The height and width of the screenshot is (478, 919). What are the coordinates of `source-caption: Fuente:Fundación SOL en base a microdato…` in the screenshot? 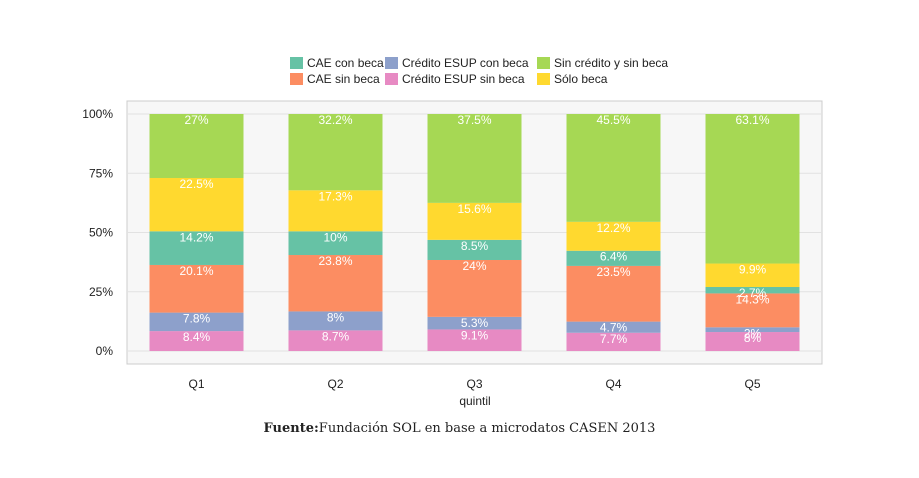 It's located at (459, 428).